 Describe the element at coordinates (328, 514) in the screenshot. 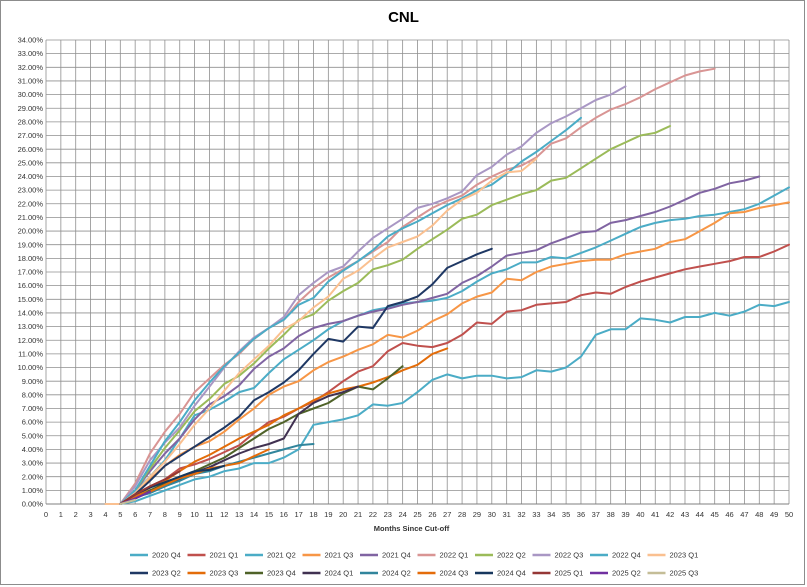

I see `x-tick-label: 19` at that location.